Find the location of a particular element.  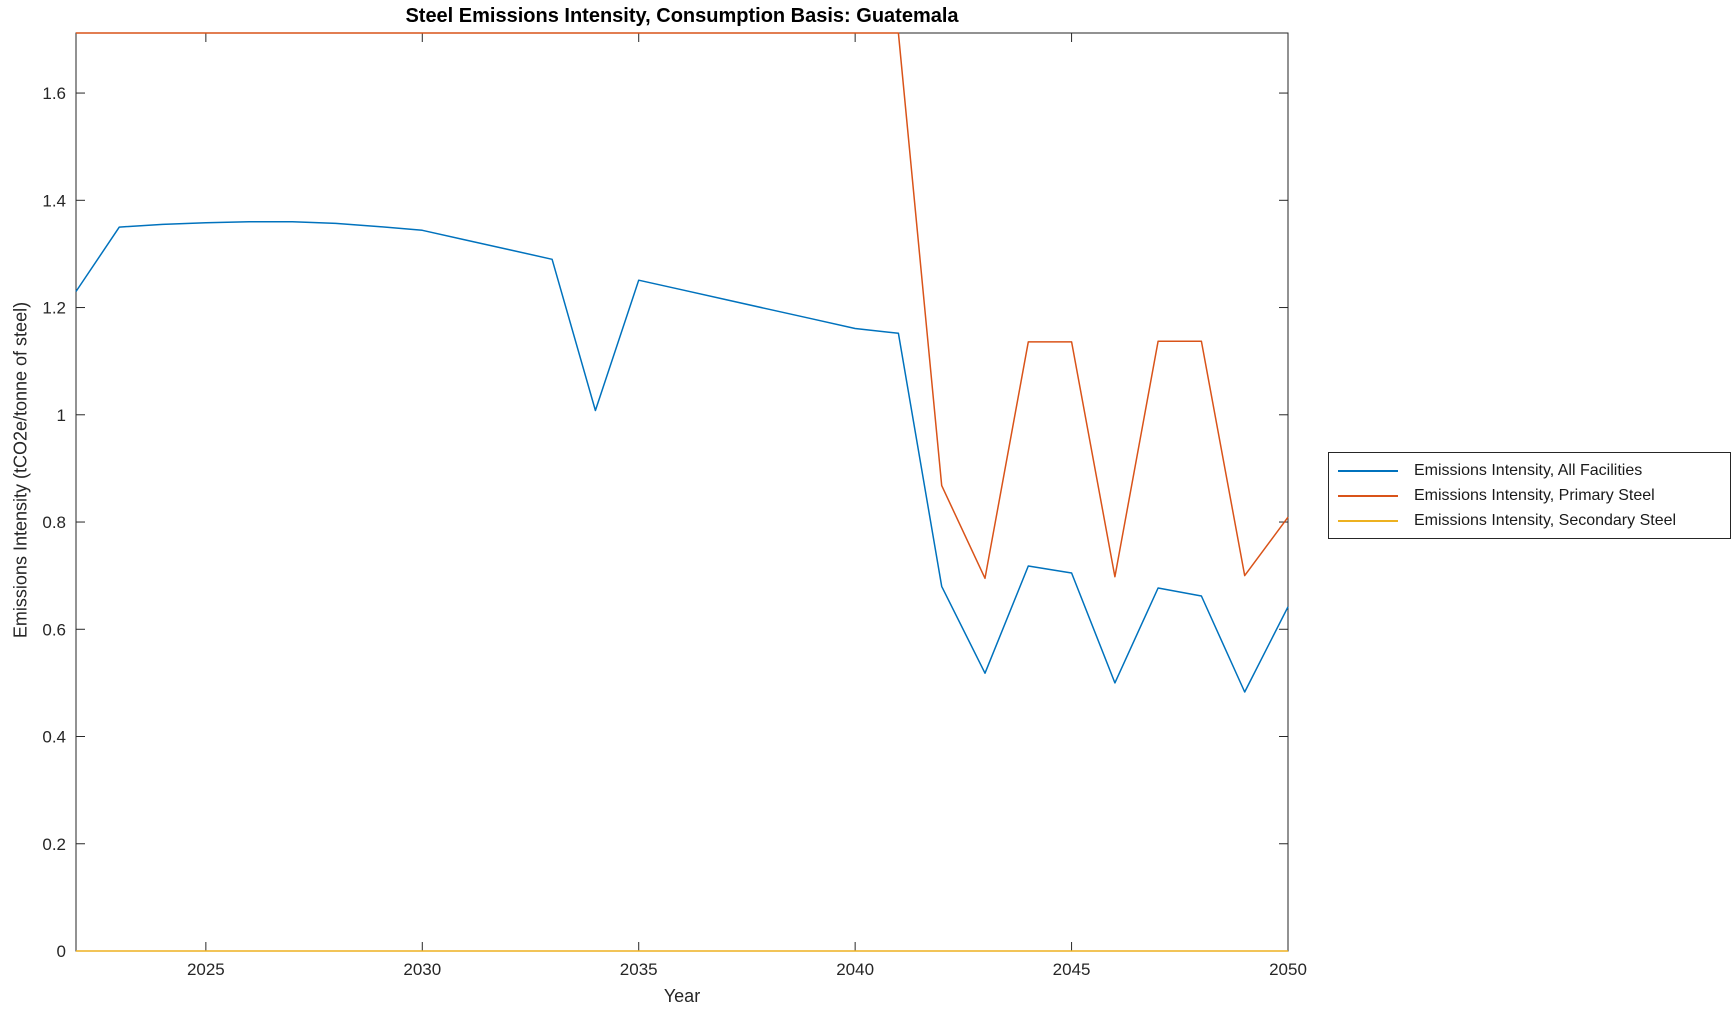

legend-item-secondary-steel: Emissions Intensity, Secondary Steel is located at coordinates (1529, 520).